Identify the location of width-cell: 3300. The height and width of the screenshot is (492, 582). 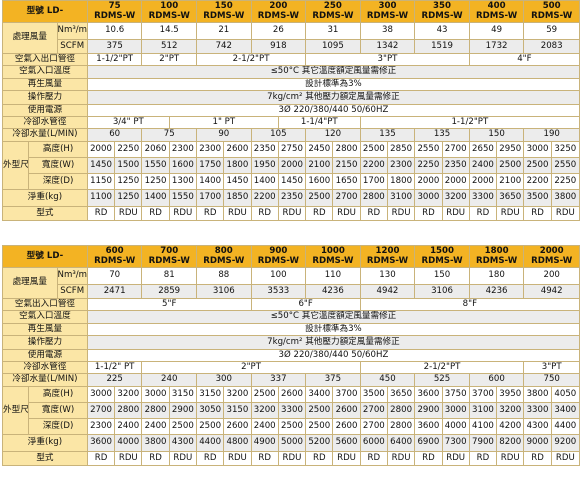
(292, 410).